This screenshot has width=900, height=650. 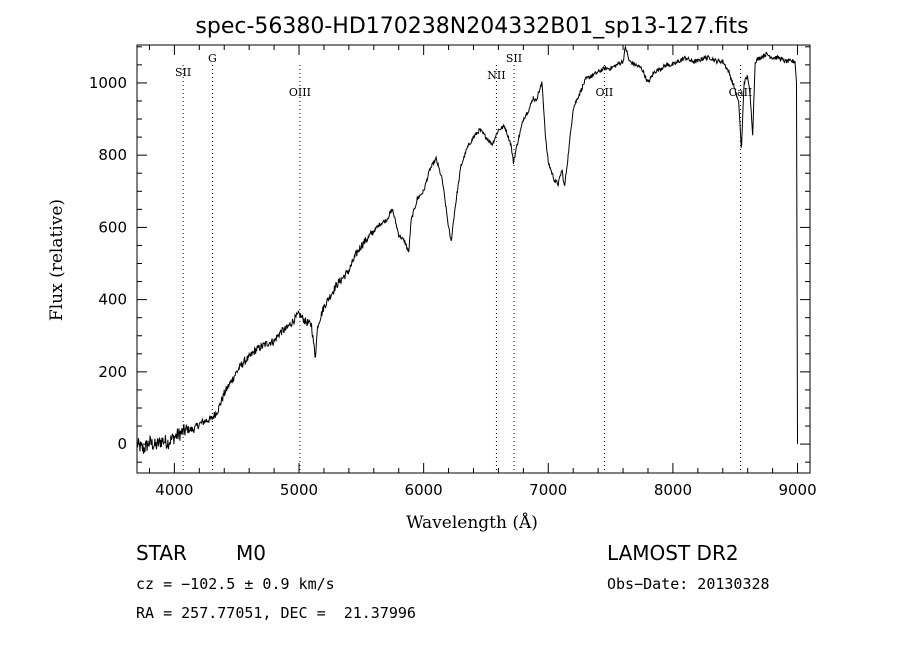 What do you see at coordinates (251, 553) in the screenshot?
I see `subclass: M0` at bounding box center [251, 553].